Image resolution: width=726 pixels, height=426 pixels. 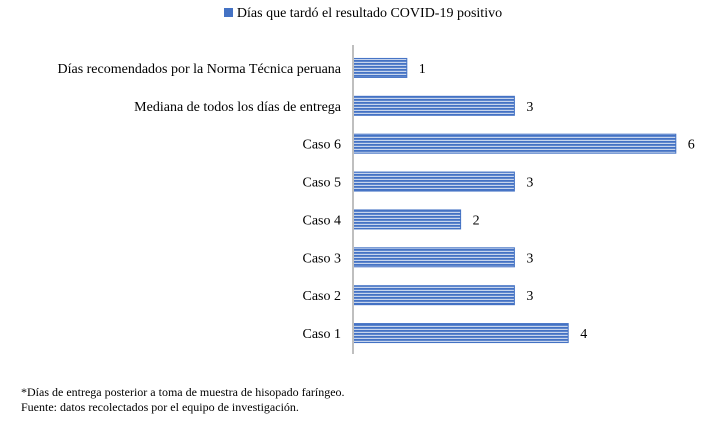 I want to click on category-label: Caso 5, so click(x=322, y=183).